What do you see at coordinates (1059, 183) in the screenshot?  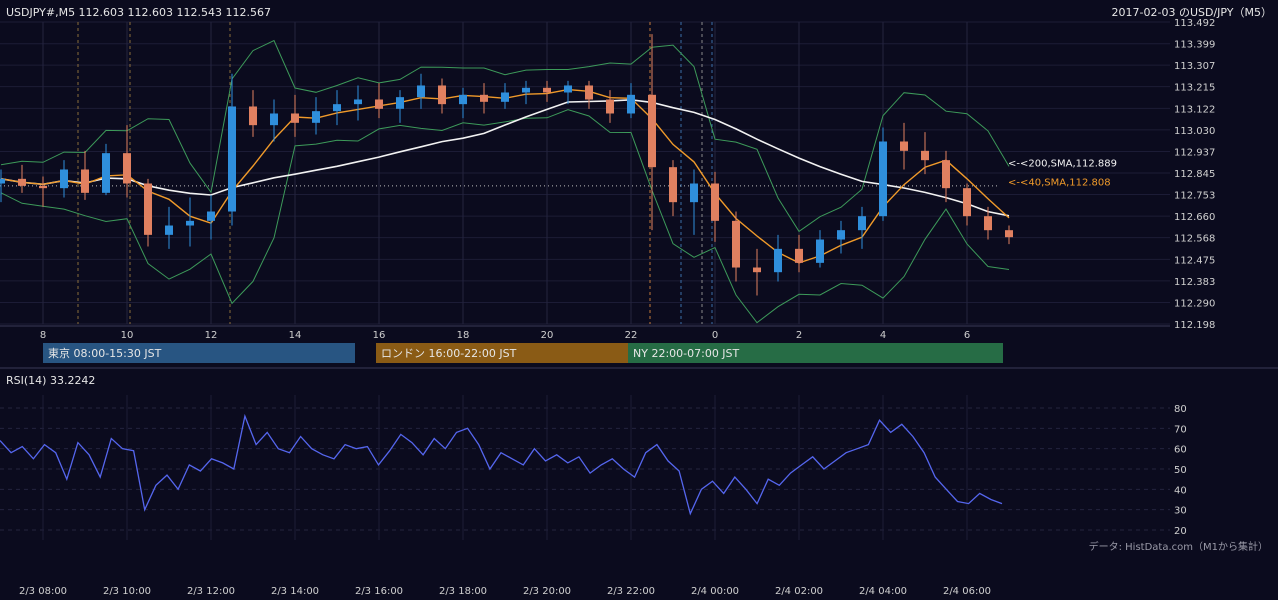 I see `indicator-label: <-<40,SMA,112.808` at bounding box center [1059, 183].